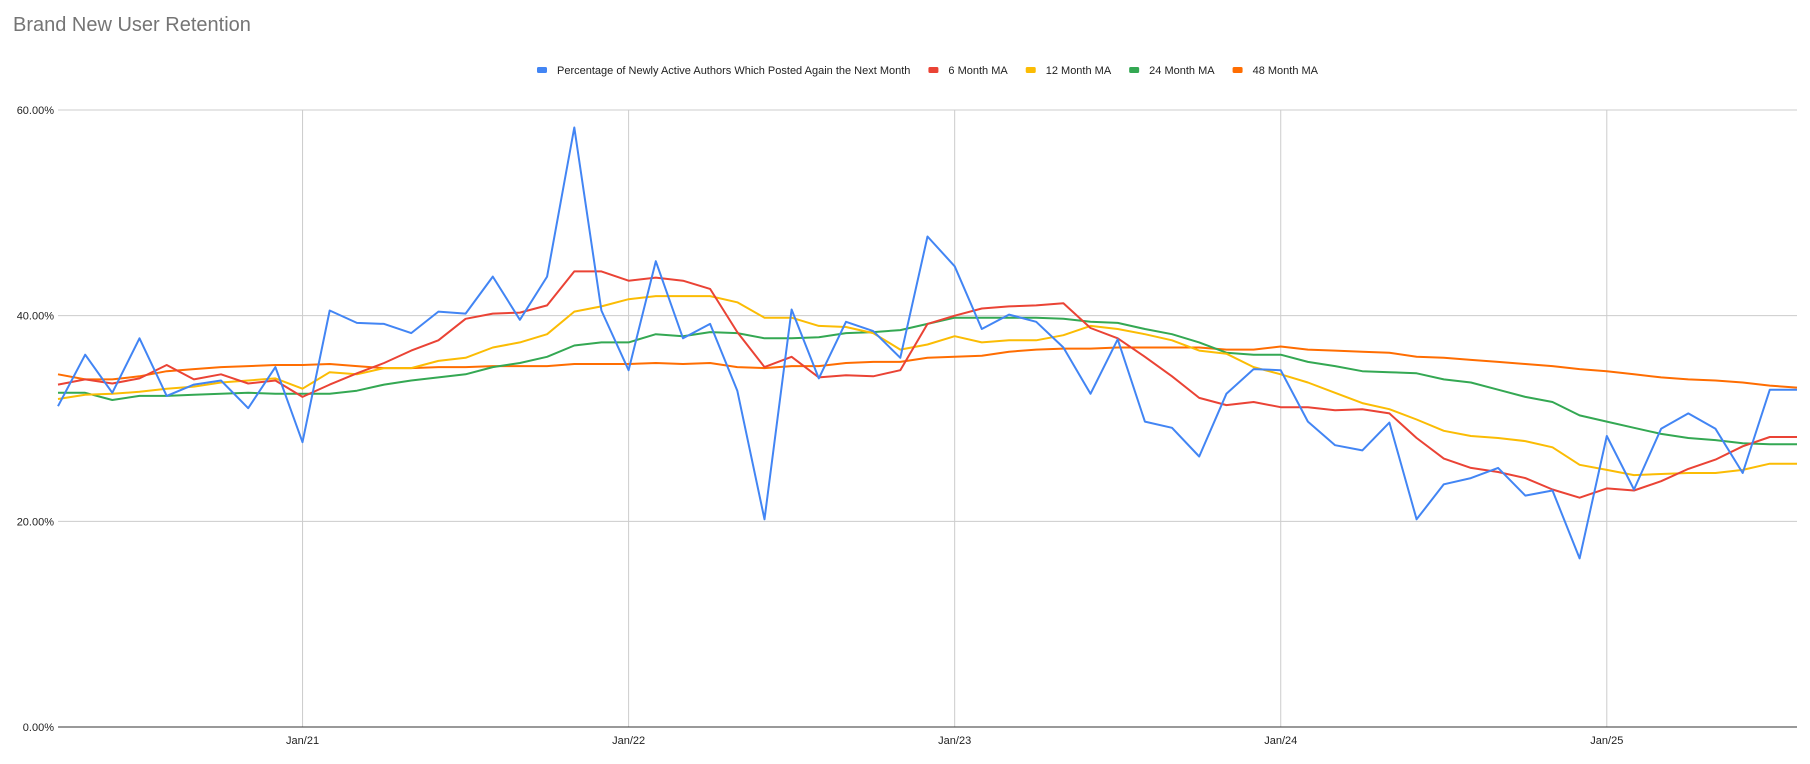  Describe the element at coordinates (978, 71) in the screenshot. I see `legend-label: 6 Month MA` at that location.